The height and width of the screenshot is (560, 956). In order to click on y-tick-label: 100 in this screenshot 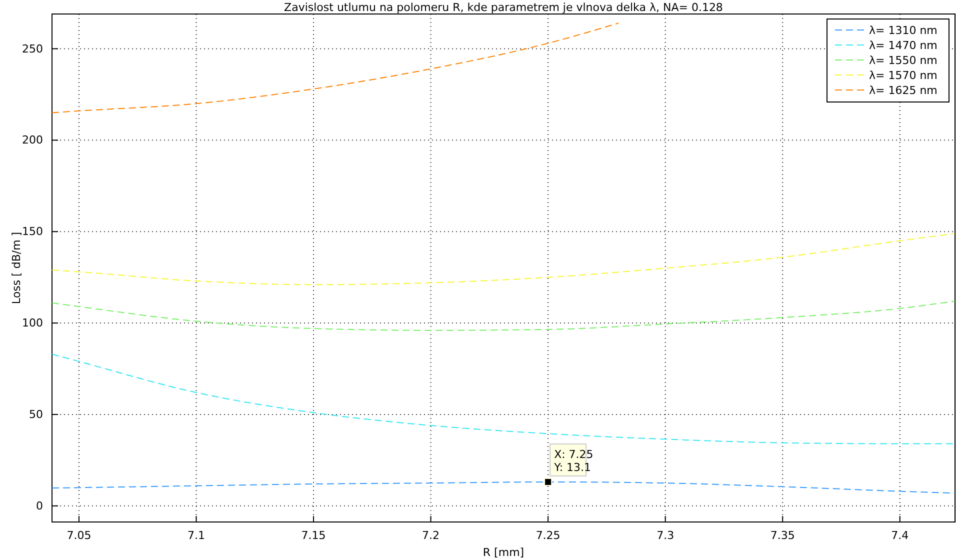, I will do `click(32, 323)`.